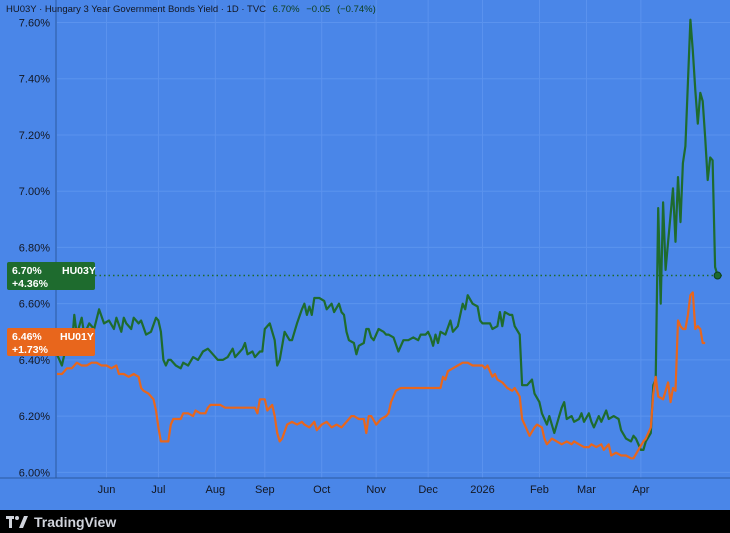  I want to click on header-symbol: HU03Y, so click(21, 9).